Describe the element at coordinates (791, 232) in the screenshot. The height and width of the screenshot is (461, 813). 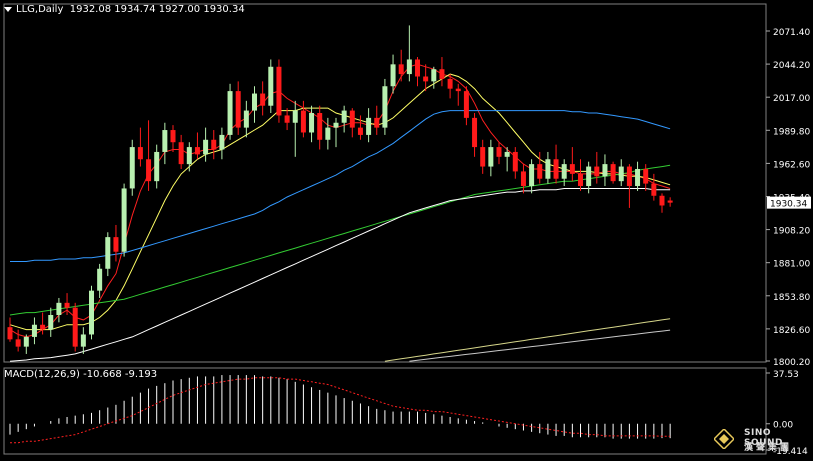
I see `y-tick-label: 1908.20` at that location.